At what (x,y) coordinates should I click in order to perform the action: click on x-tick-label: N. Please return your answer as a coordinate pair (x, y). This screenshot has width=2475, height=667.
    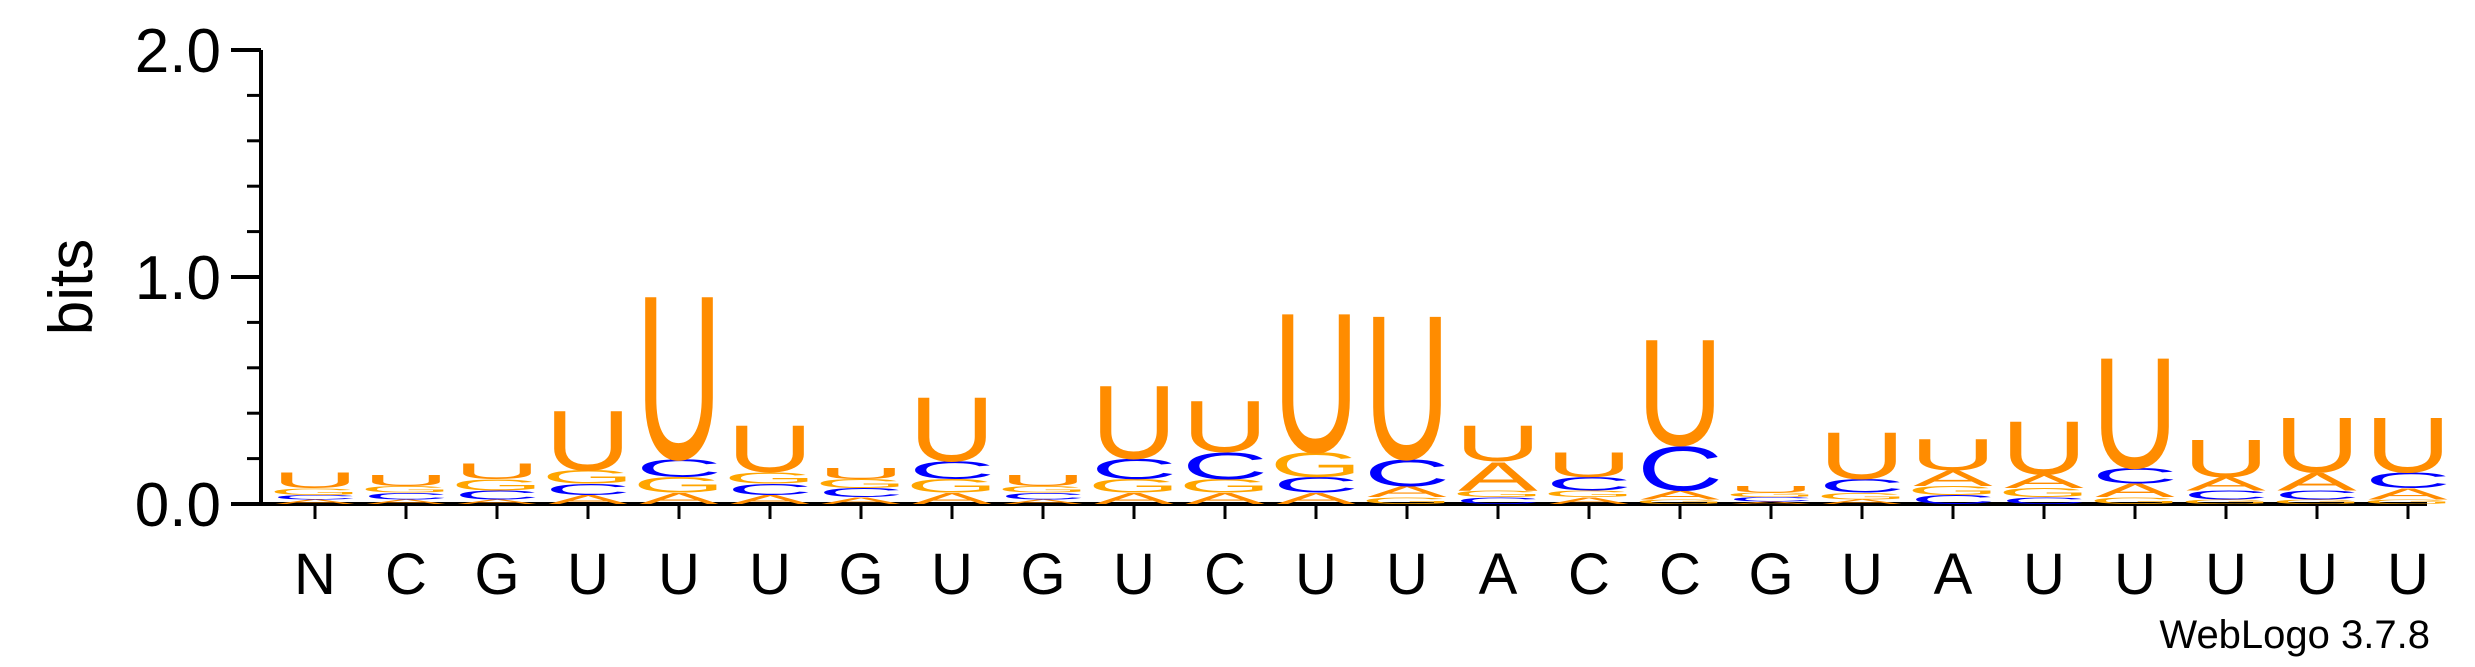
    Looking at the image, I should click on (315, 574).